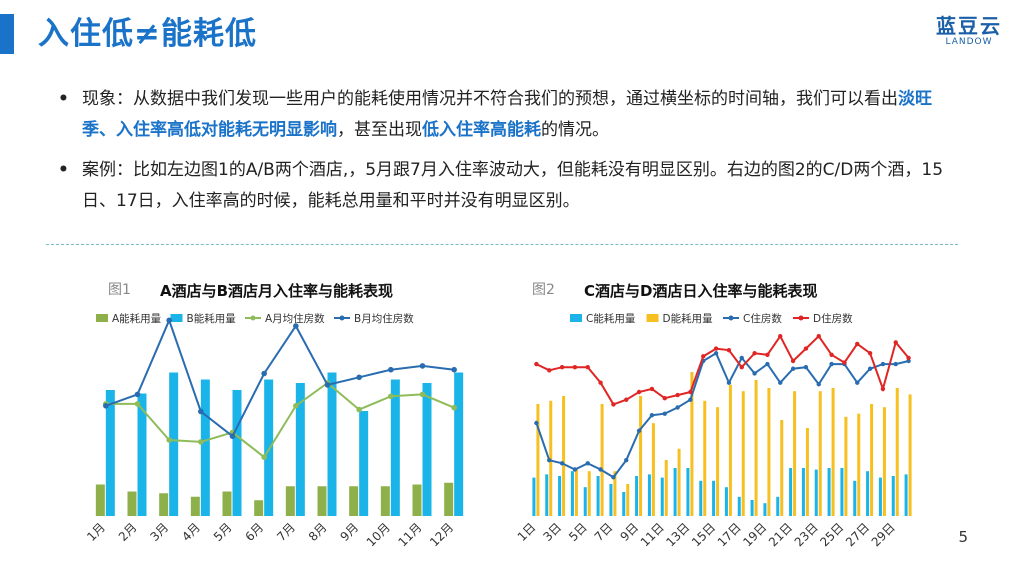 This screenshot has height=576, width=1024. What do you see at coordinates (481, 130) in the screenshot?
I see `highlight-text: 低入住率高能耗` at bounding box center [481, 130].